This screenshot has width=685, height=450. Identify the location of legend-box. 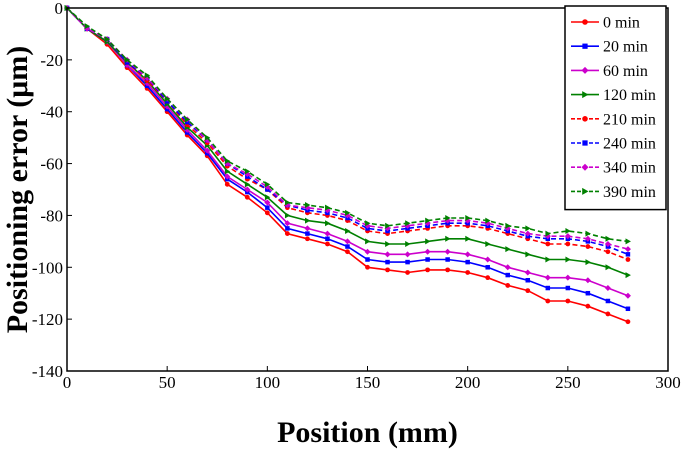
(615, 108).